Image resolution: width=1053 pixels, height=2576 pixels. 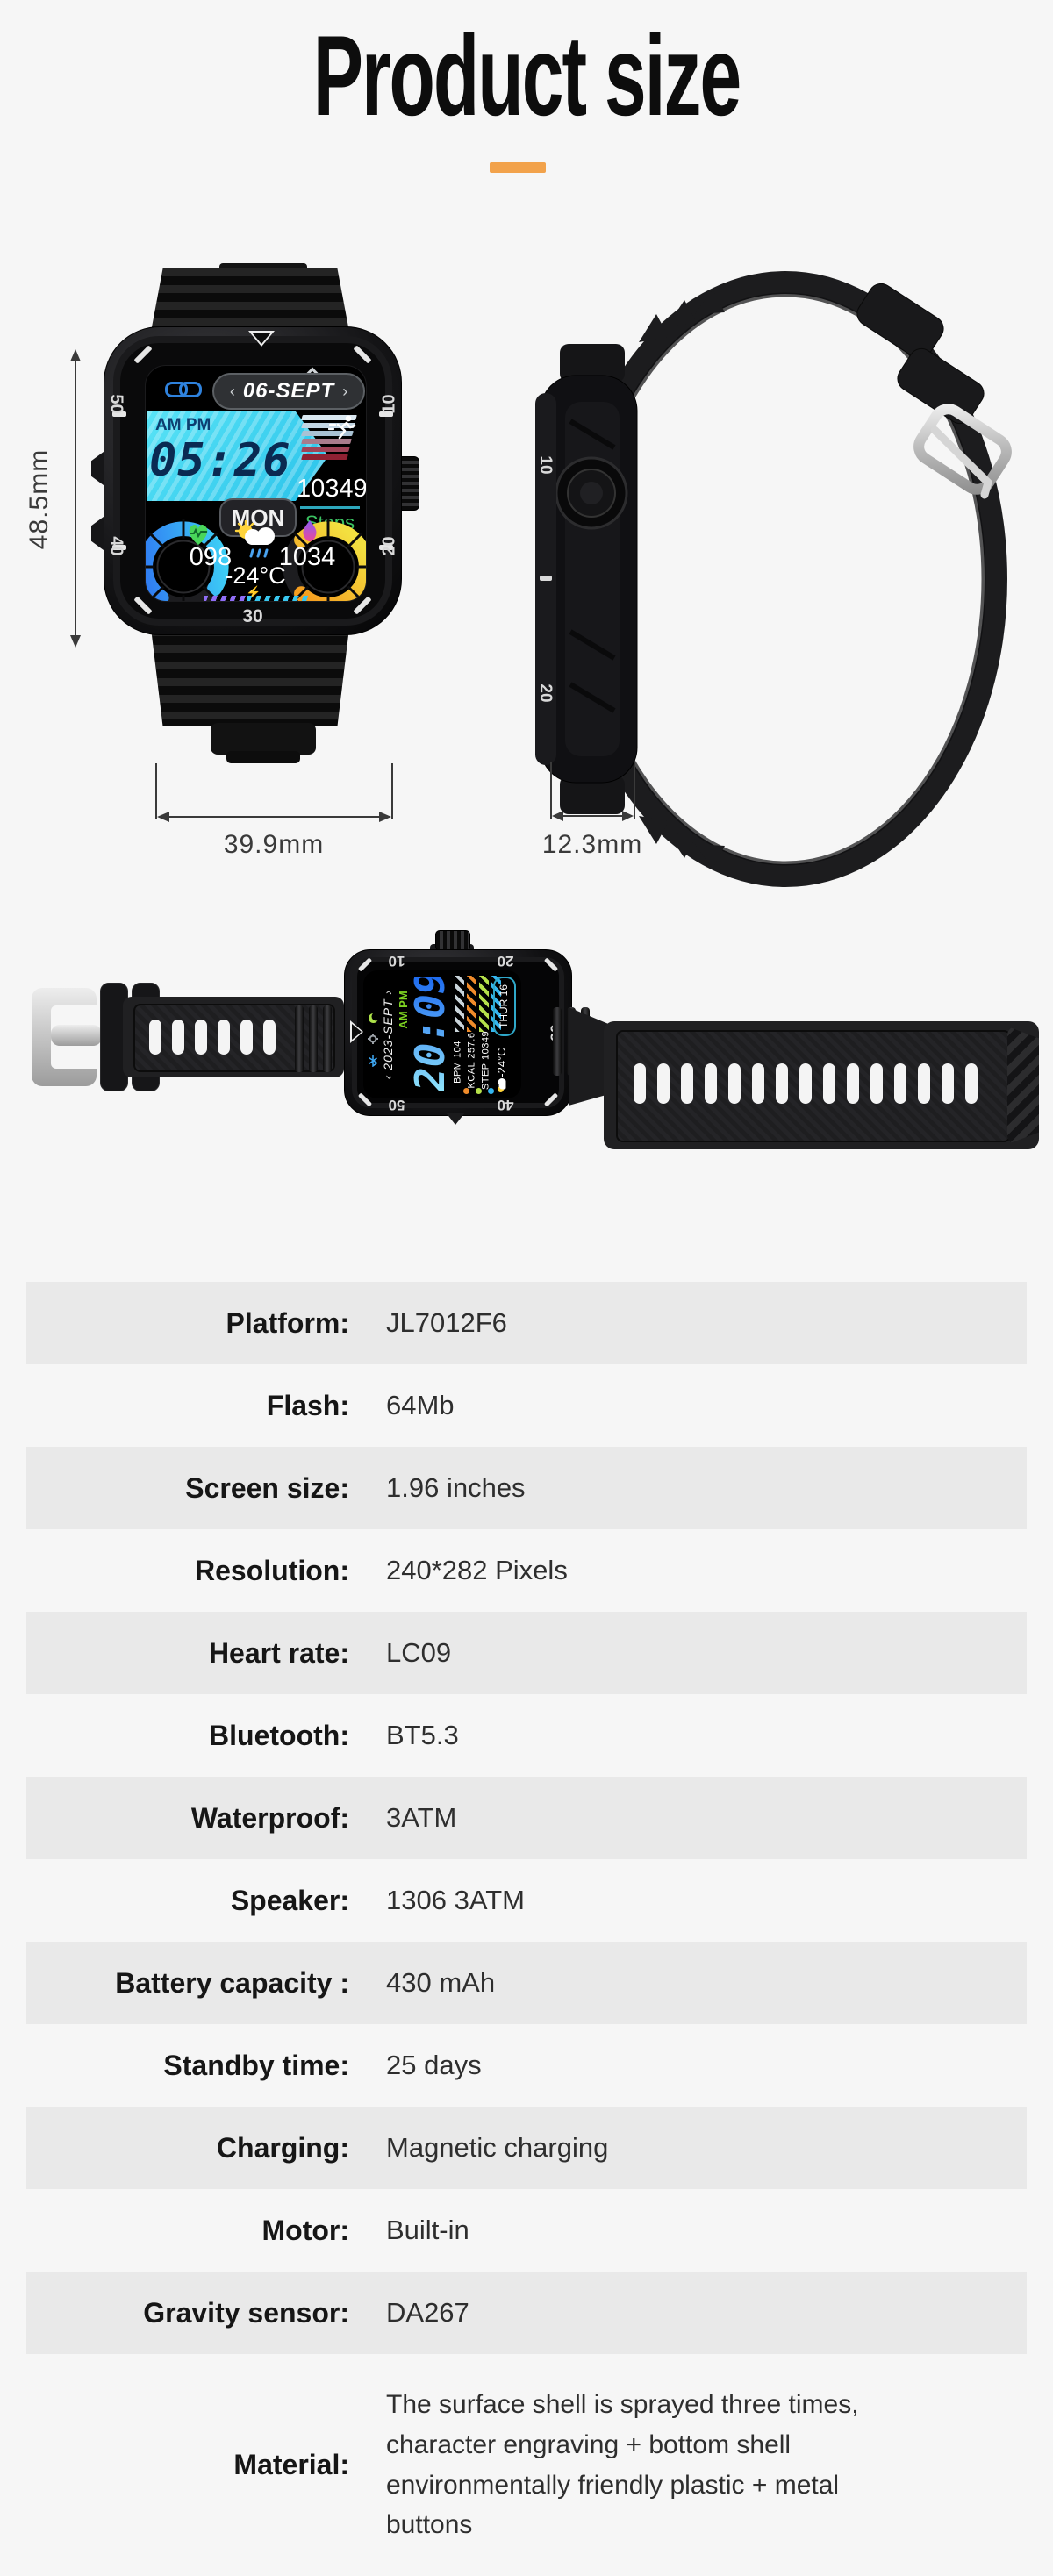 What do you see at coordinates (526, 1818) in the screenshot?
I see `spec-row: Waterproof: 3ATM` at bounding box center [526, 1818].